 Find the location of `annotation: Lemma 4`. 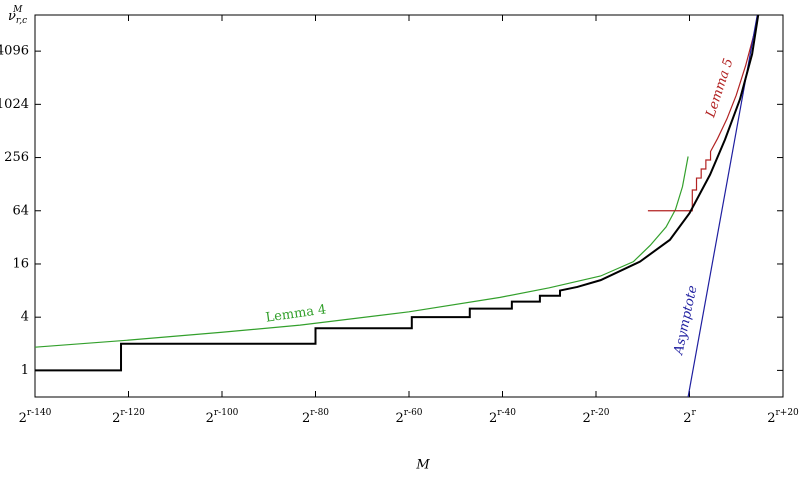

annotation: Lemma 4 is located at coordinates (296, 313).